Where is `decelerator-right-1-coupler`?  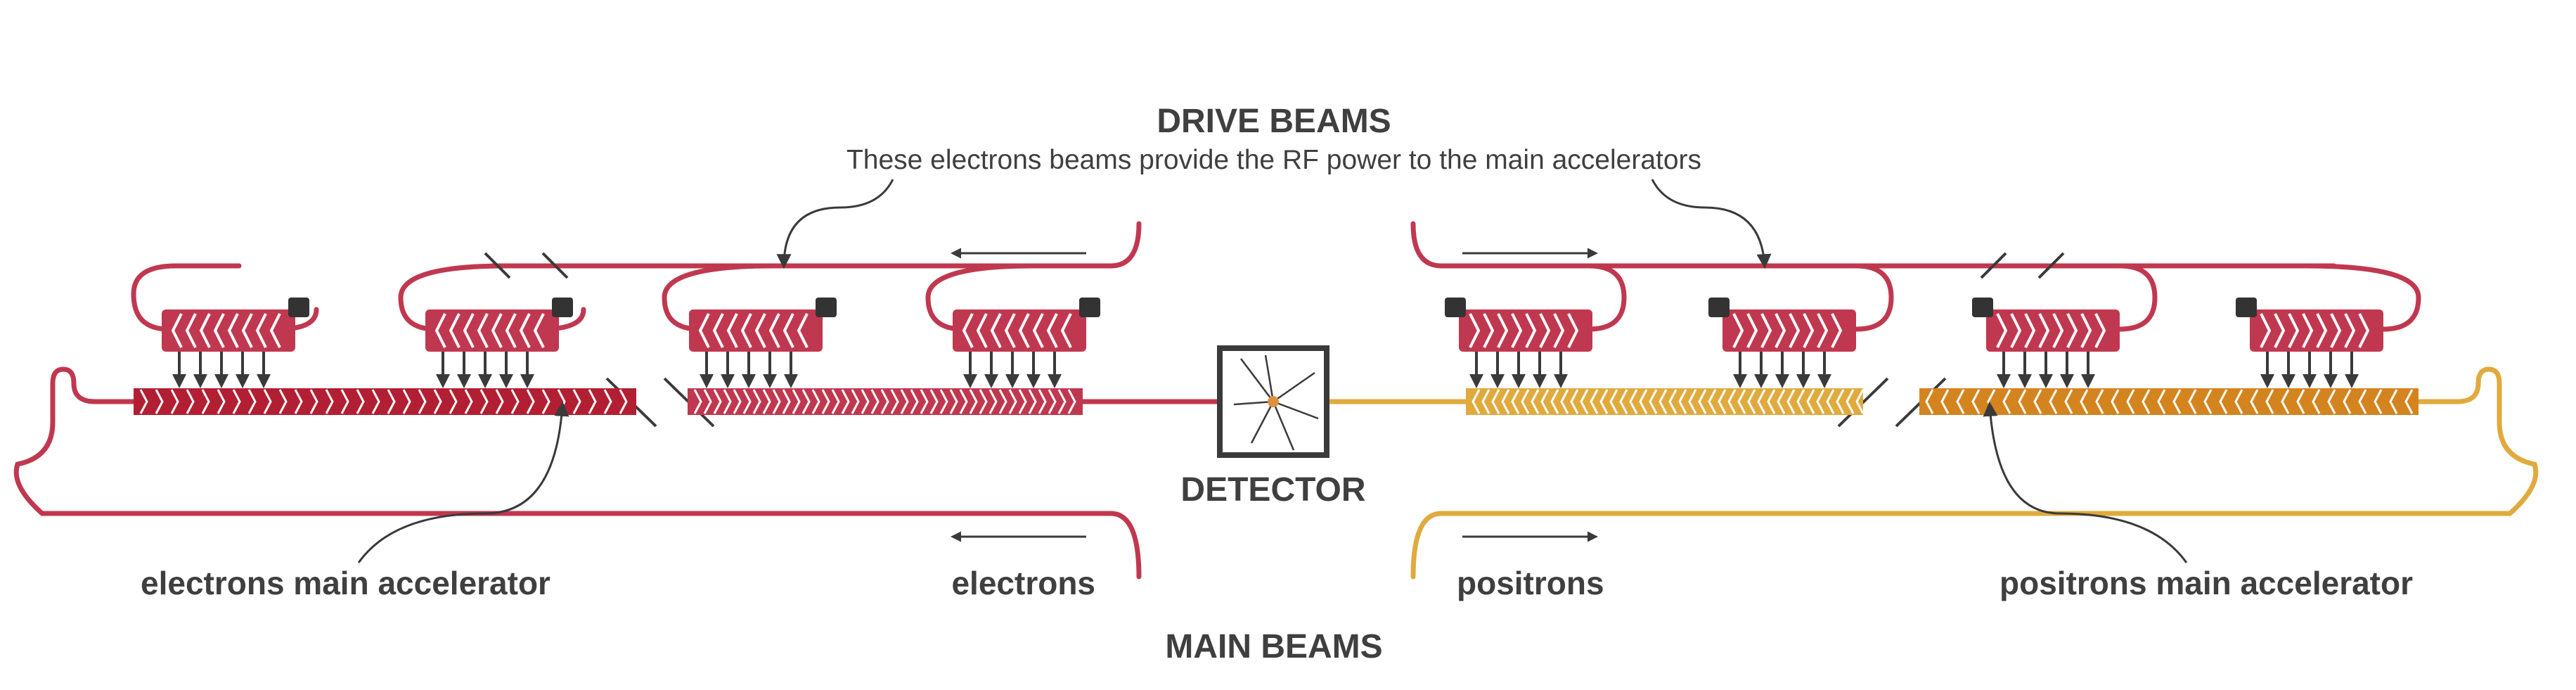 decelerator-right-1-coupler is located at coordinates (1455, 307).